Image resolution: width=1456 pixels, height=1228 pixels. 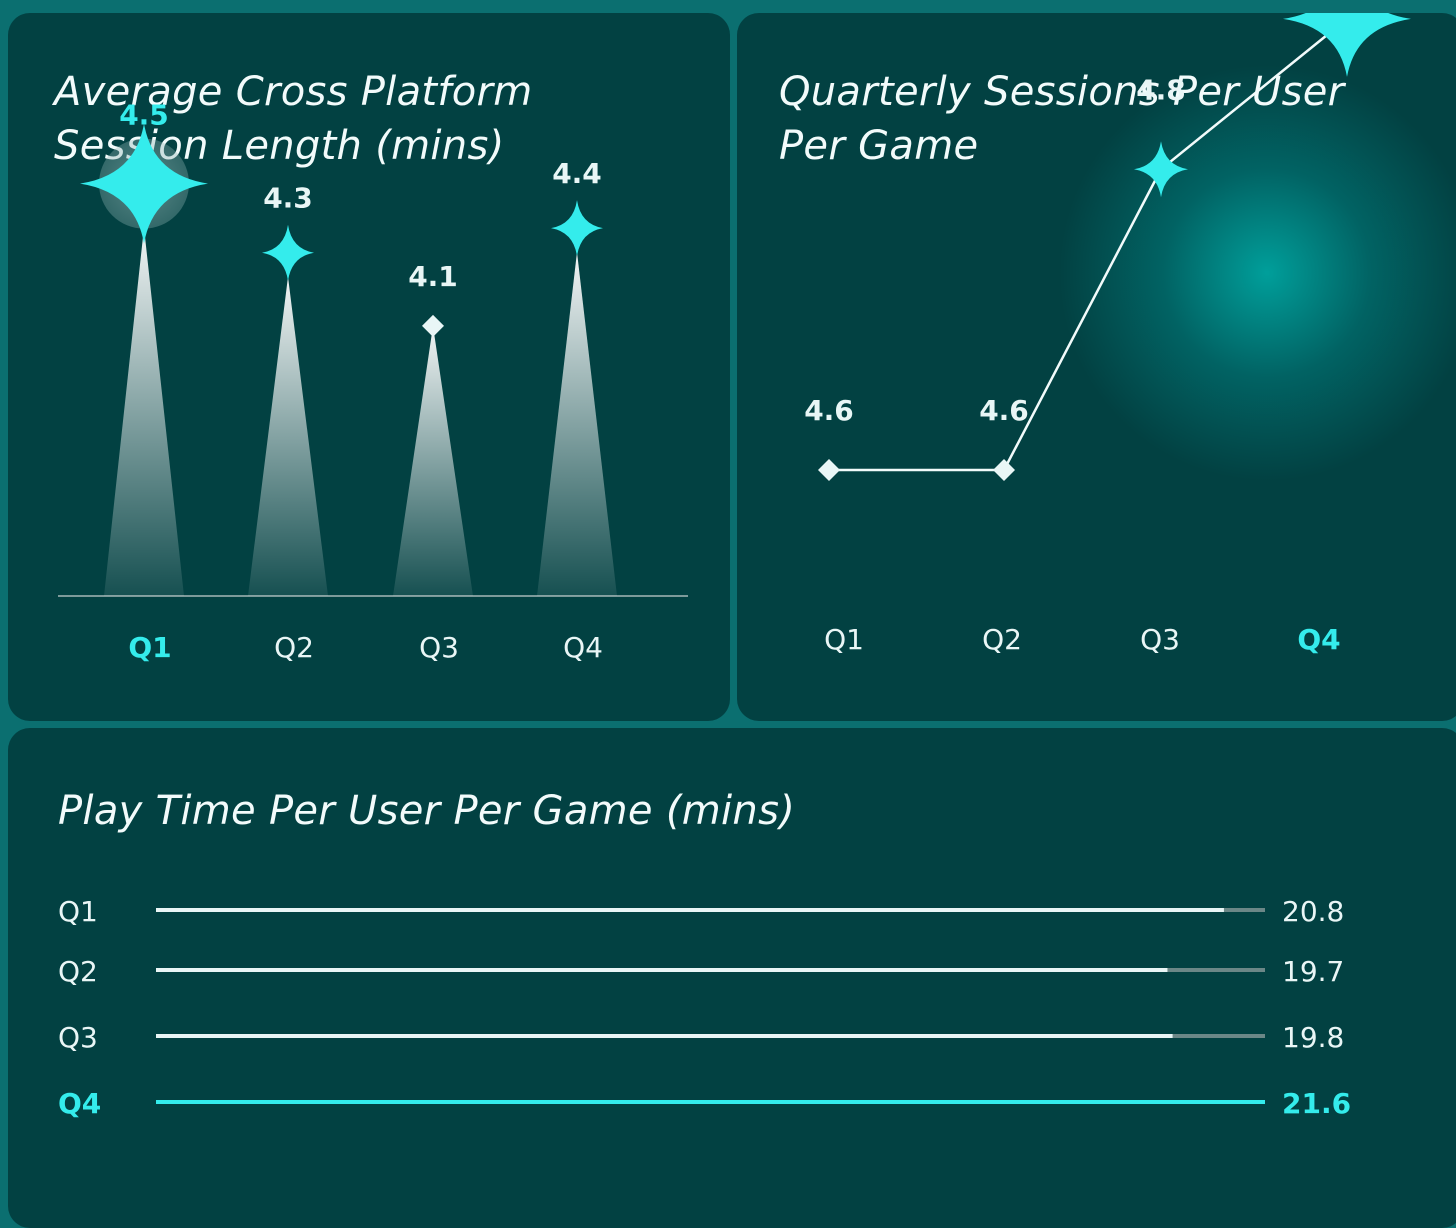 I want to click on sessions-per-user-title: Quarterly Sessions Per User Per Game, so click(x=1062, y=119).